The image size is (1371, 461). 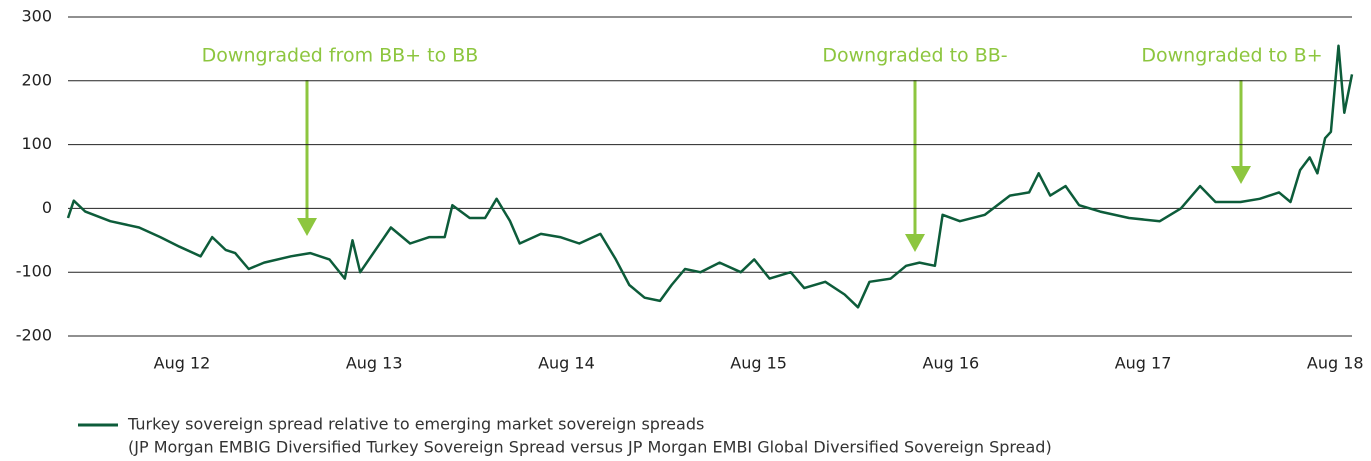 What do you see at coordinates (1143, 363) in the screenshot?
I see `x-tick-label: Aug 17` at bounding box center [1143, 363].